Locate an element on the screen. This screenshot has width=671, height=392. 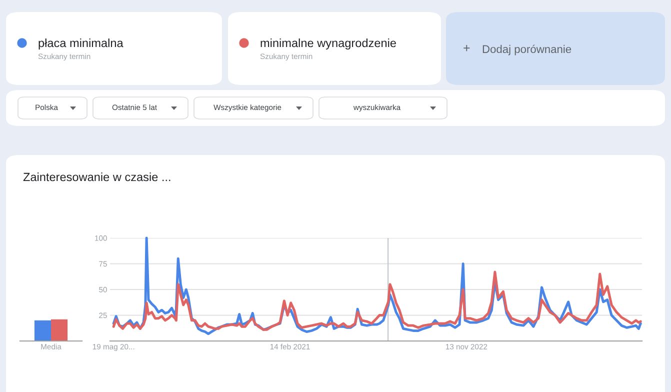
legend-label: płaca minimalna is located at coordinates (81, 44).